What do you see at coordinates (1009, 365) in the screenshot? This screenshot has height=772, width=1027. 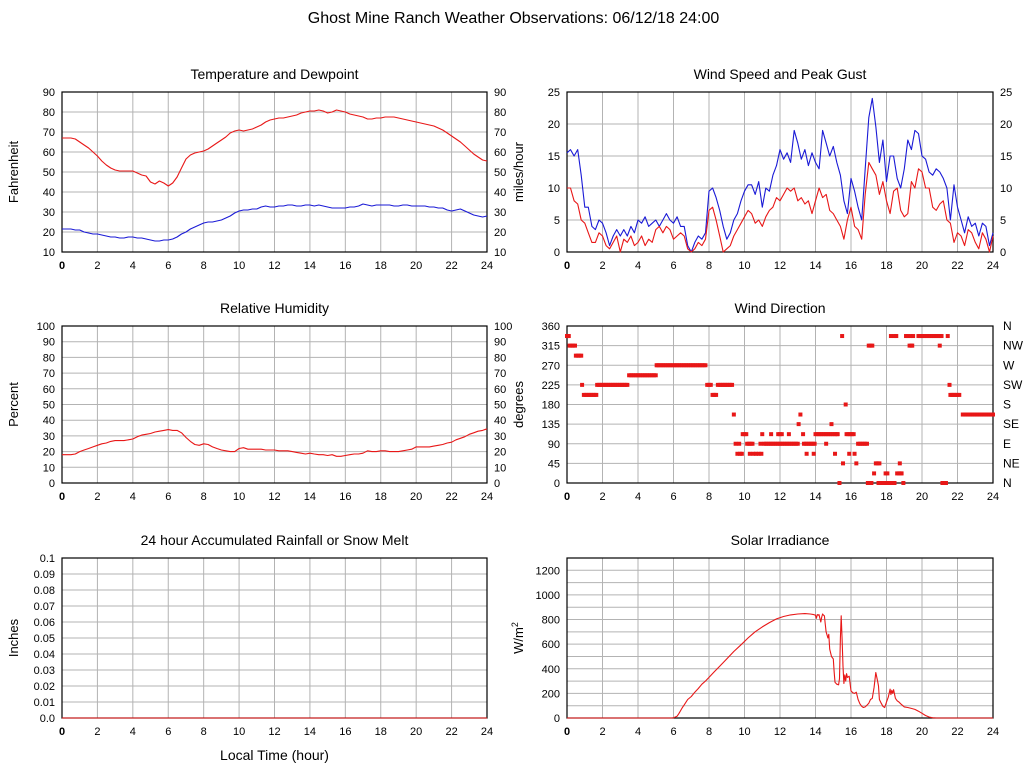 I see `svg-text: W` at bounding box center [1009, 365].